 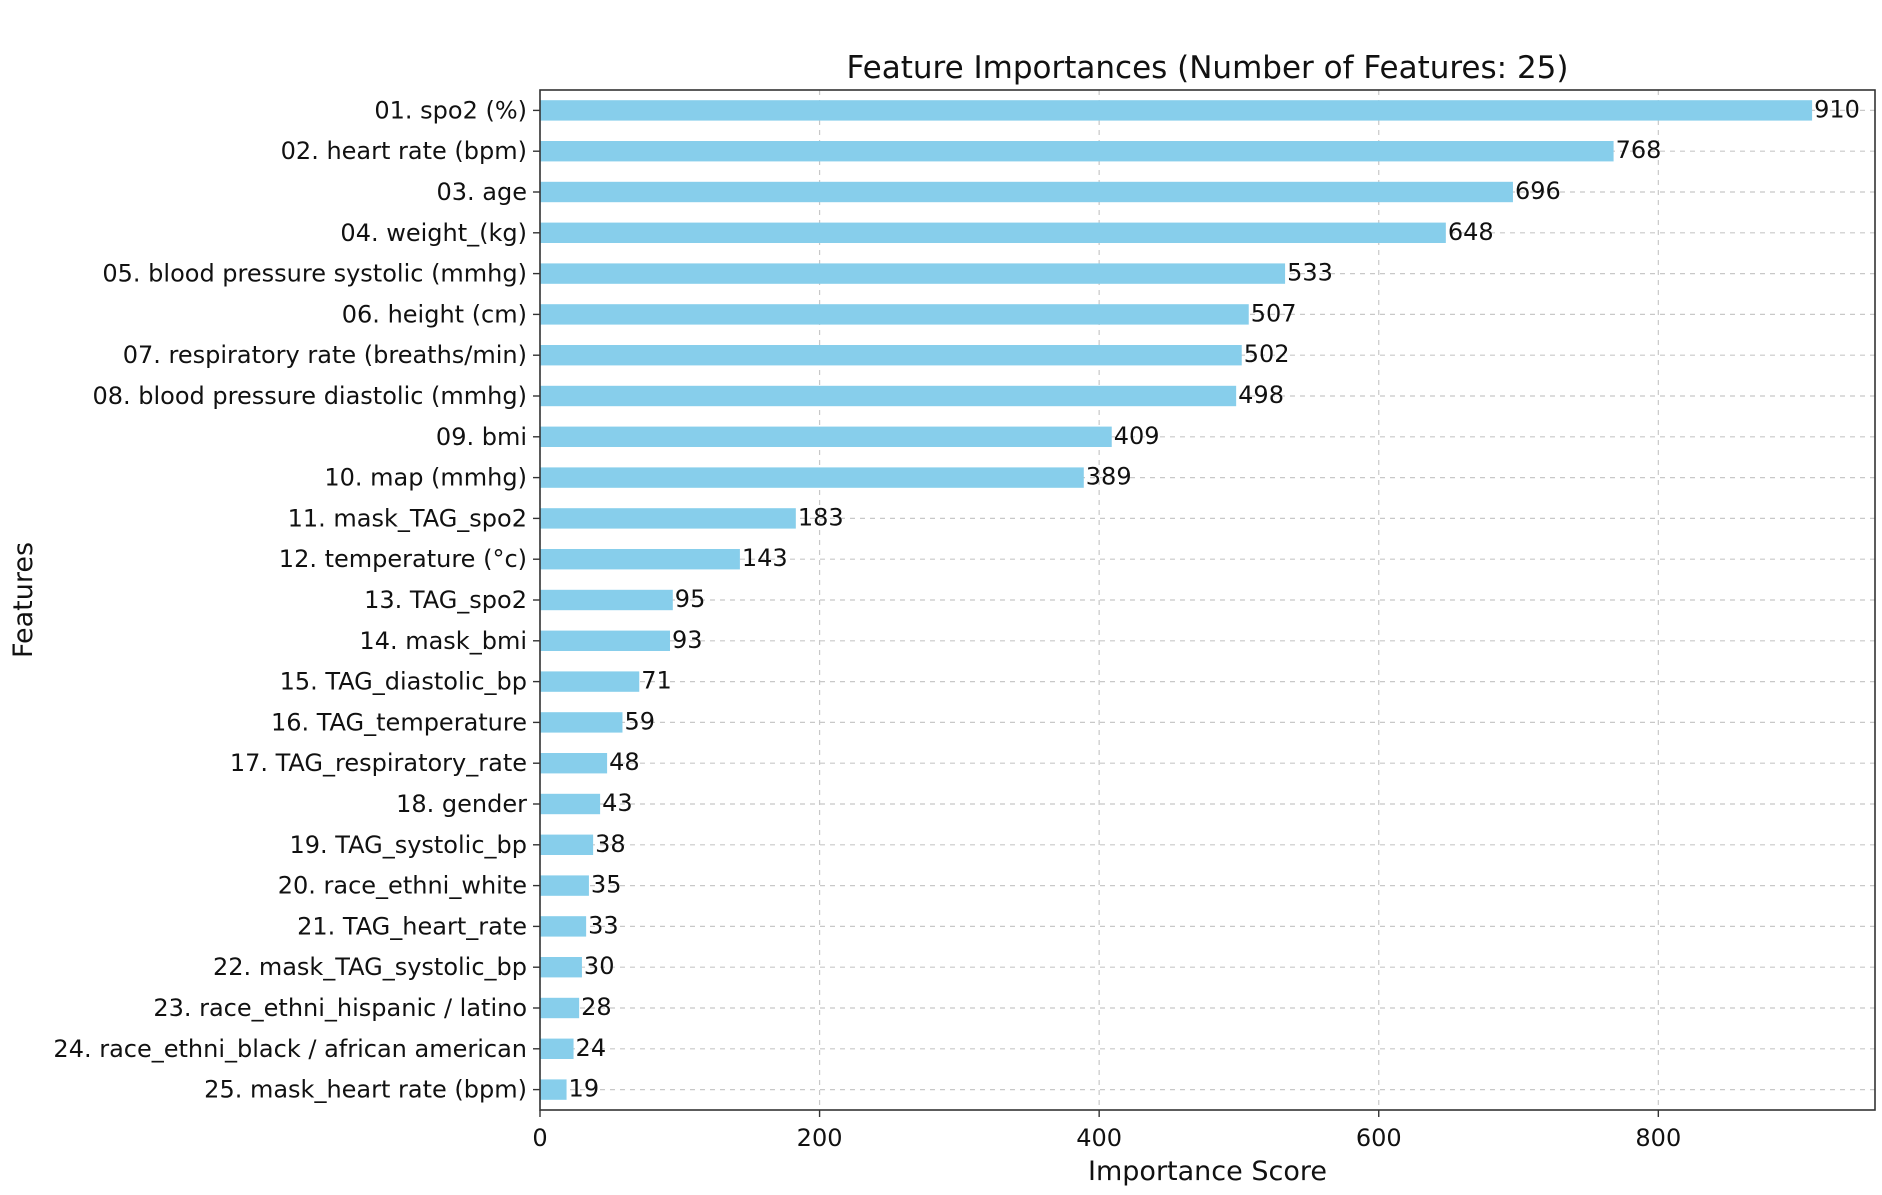 What do you see at coordinates (687, 640) in the screenshot?
I see `bar-value-label: 93` at bounding box center [687, 640].